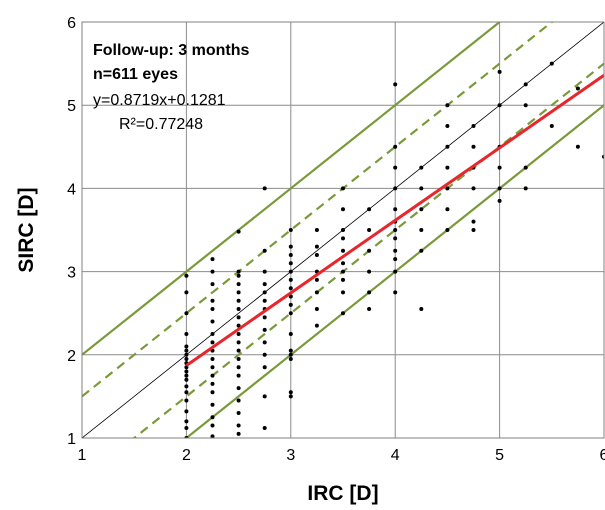 This screenshot has width=605, height=510. Describe the element at coordinates (290, 455) in the screenshot. I see `x-tick-label: 3` at that location.